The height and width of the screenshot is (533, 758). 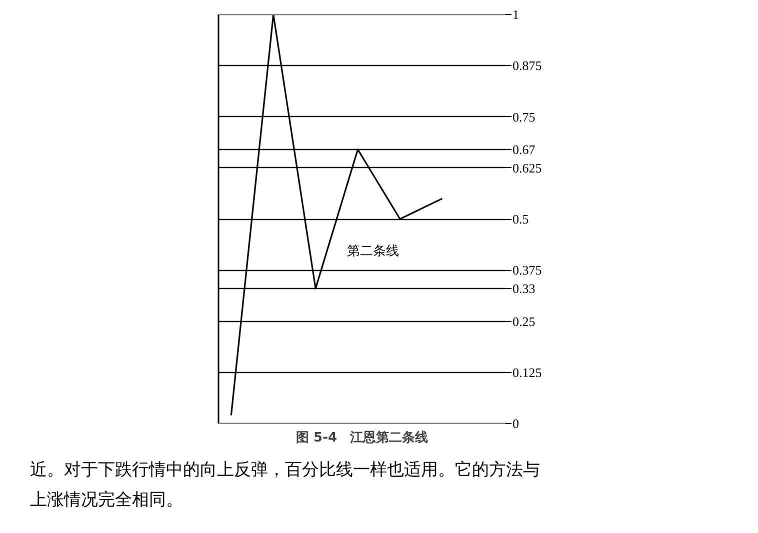 I want to click on y-tick-label: 0.375, so click(x=527, y=270).